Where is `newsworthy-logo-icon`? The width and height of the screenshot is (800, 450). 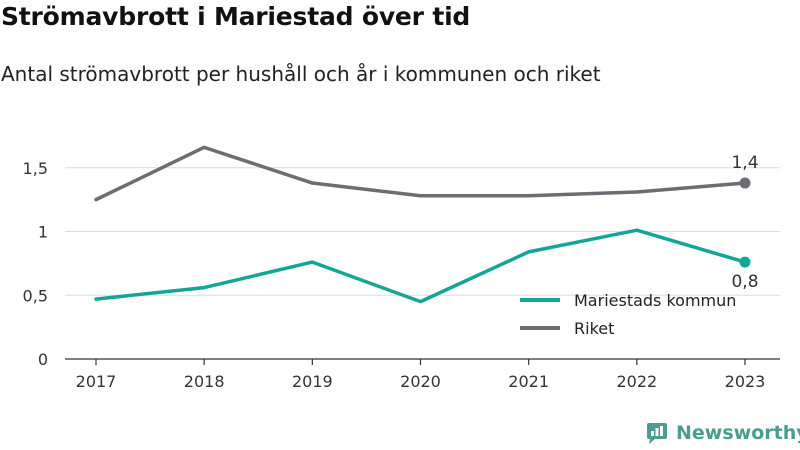
newsworthy-logo-icon is located at coordinates (657, 433).